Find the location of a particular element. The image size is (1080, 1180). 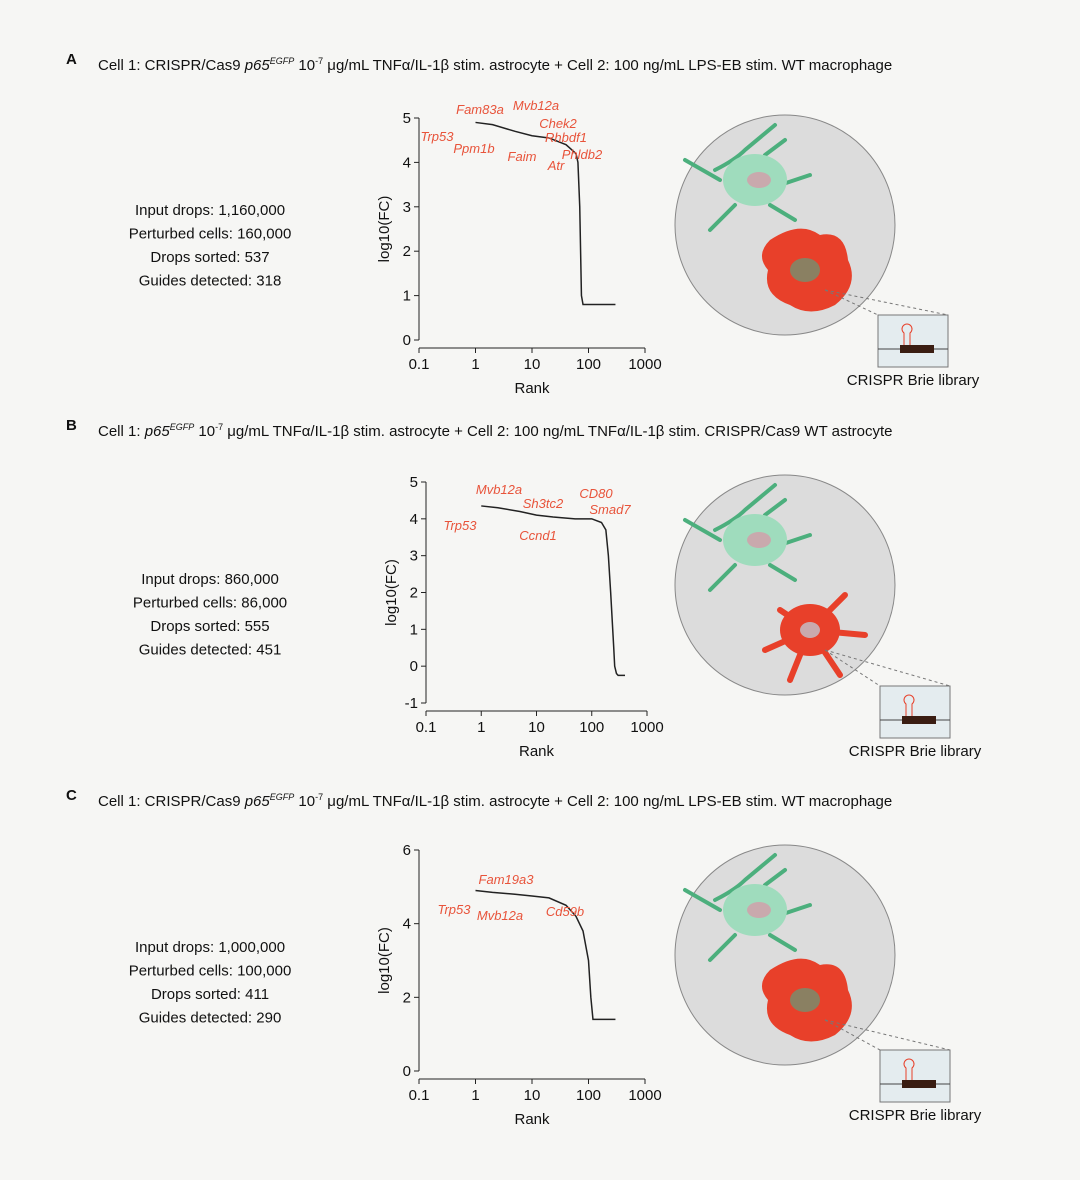

gene-label: Chek2 is located at coordinates (558, 123).